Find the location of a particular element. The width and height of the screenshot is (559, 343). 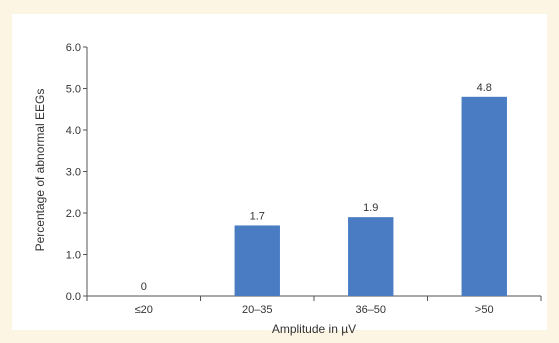

y-tick-label: 5.0 is located at coordinates (73, 90).